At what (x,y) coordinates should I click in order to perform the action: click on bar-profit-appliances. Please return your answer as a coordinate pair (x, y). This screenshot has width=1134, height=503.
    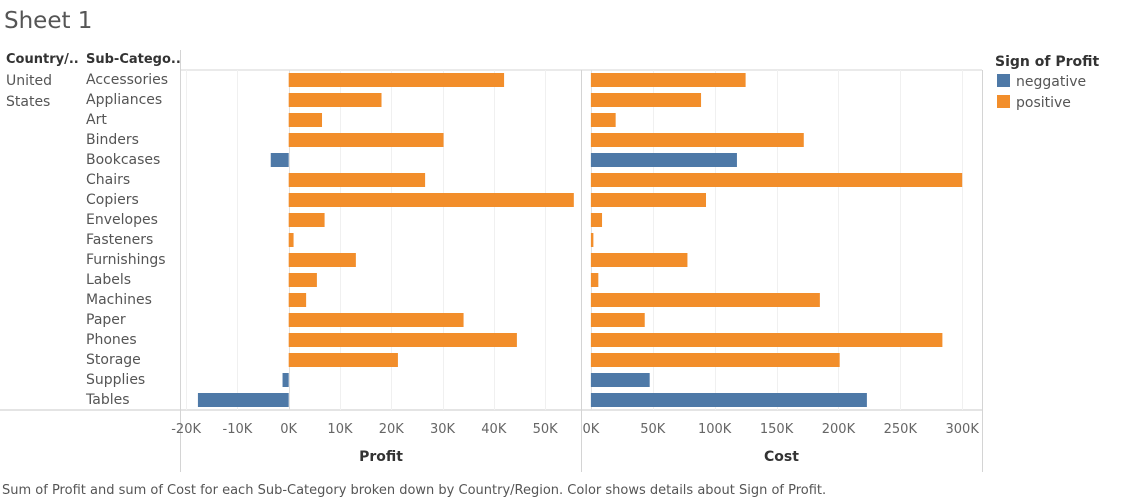
    Looking at the image, I should click on (335, 100).